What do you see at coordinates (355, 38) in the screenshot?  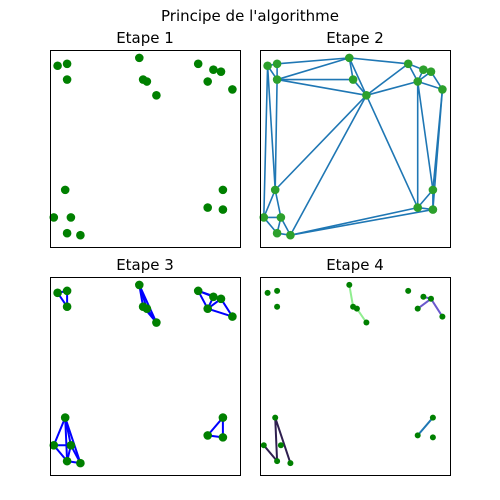 I see `subplot-title: Etape 2` at bounding box center [355, 38].